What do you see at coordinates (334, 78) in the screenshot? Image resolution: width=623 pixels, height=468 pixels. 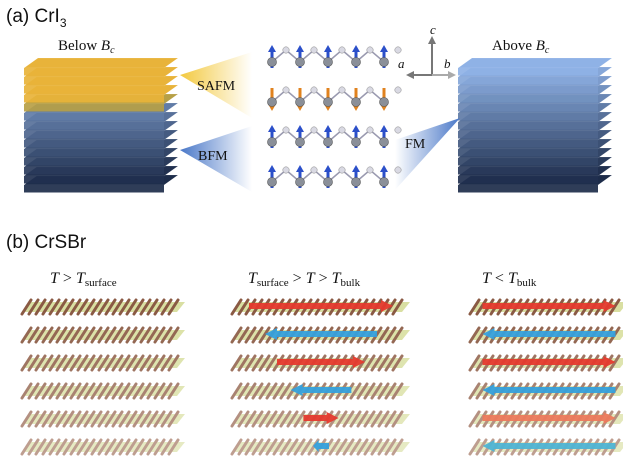 I see `saf-spin-lattice` at bounding box center [334, 78].